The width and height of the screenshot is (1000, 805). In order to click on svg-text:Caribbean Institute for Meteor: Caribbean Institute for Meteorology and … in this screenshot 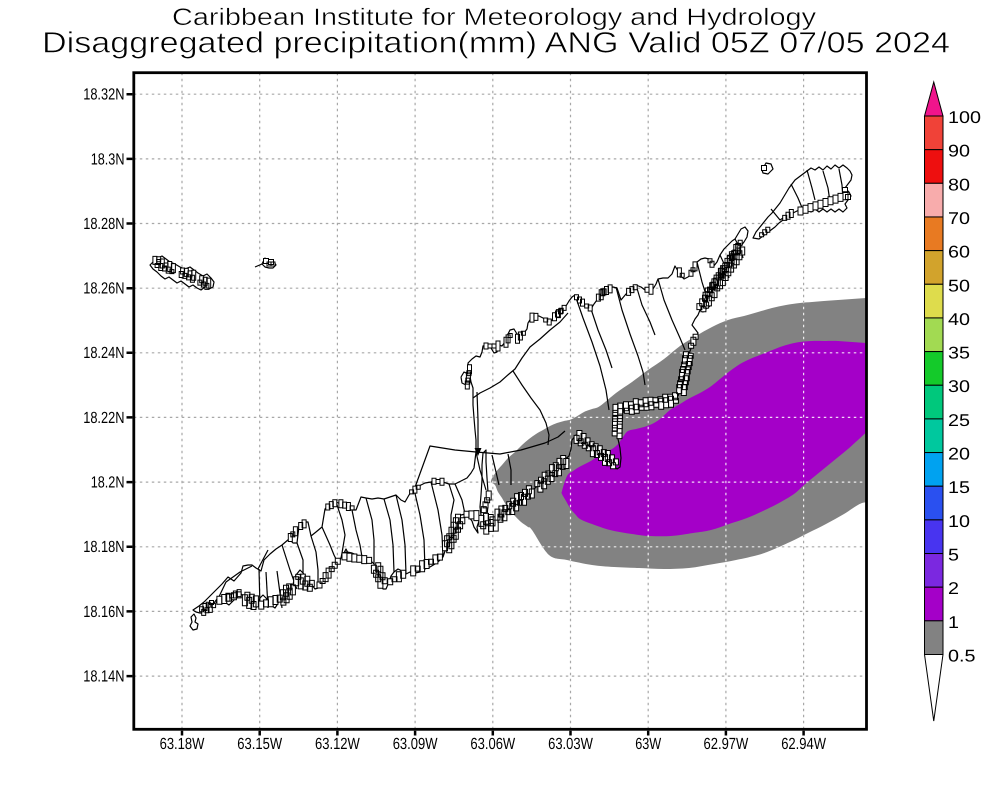, I will do `click(494, 17)`.